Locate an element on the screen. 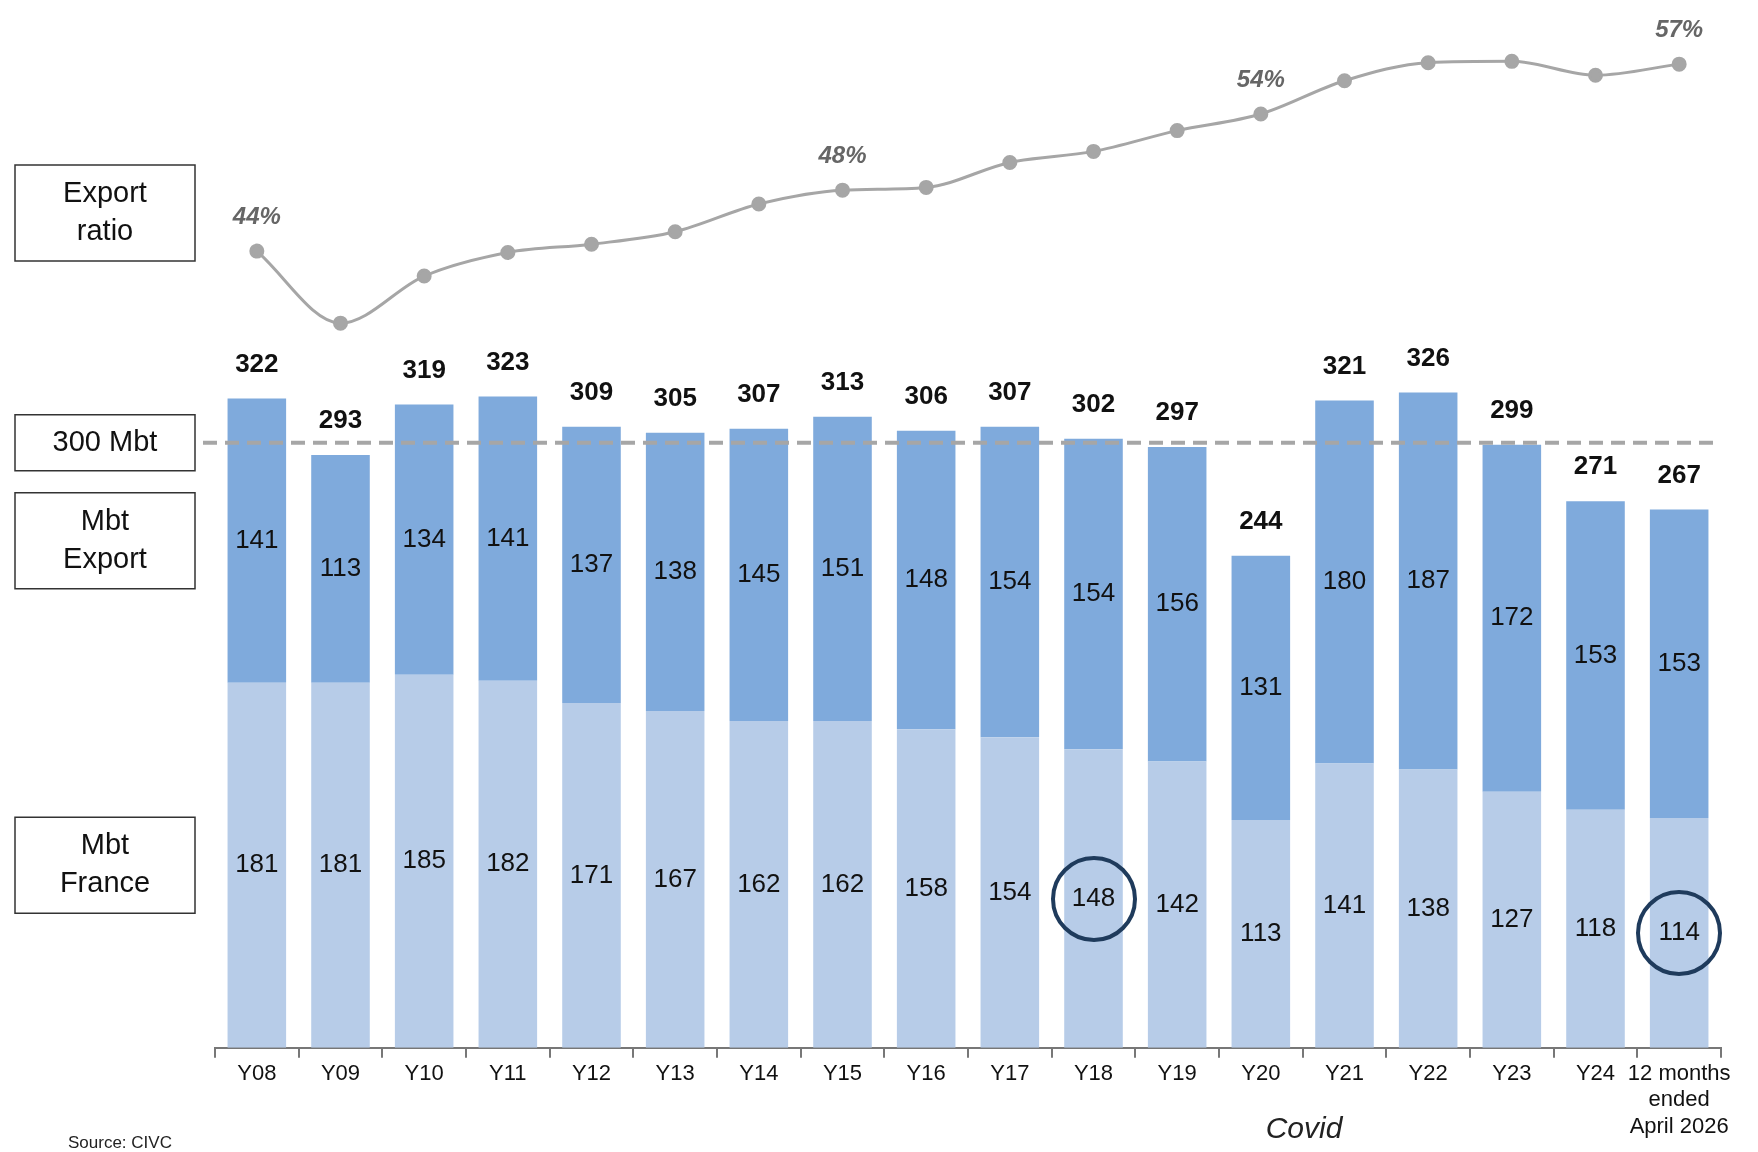 The height and width of the screenshot is (1152, 1758). data-label: 113 is located at coordinates (340, 567).